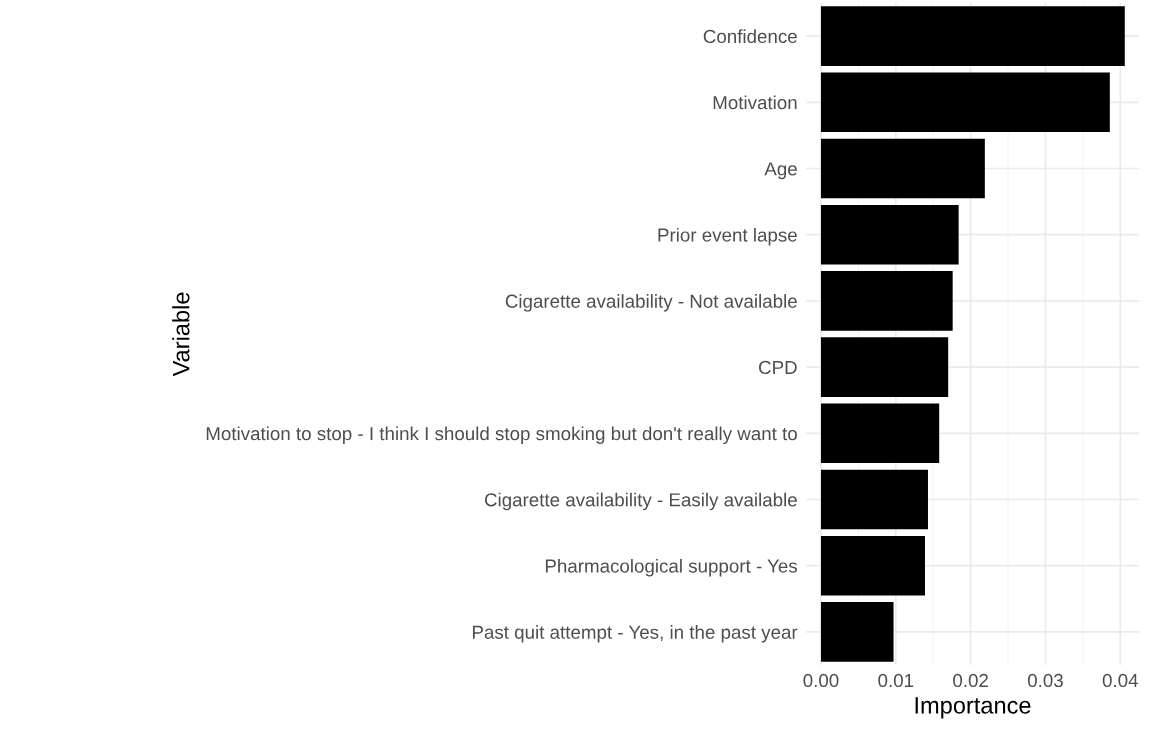  I want to click on x-tick-label: 0.03, so click(1045, 680).